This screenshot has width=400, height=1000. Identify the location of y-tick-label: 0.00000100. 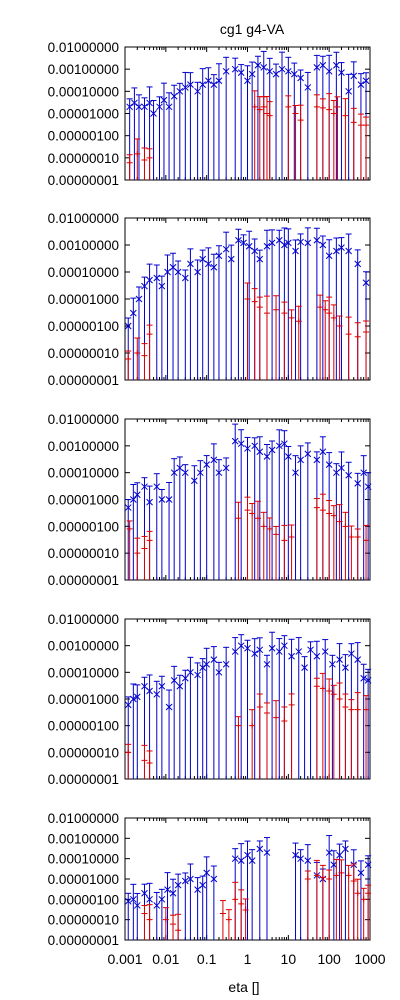
(83, 136).